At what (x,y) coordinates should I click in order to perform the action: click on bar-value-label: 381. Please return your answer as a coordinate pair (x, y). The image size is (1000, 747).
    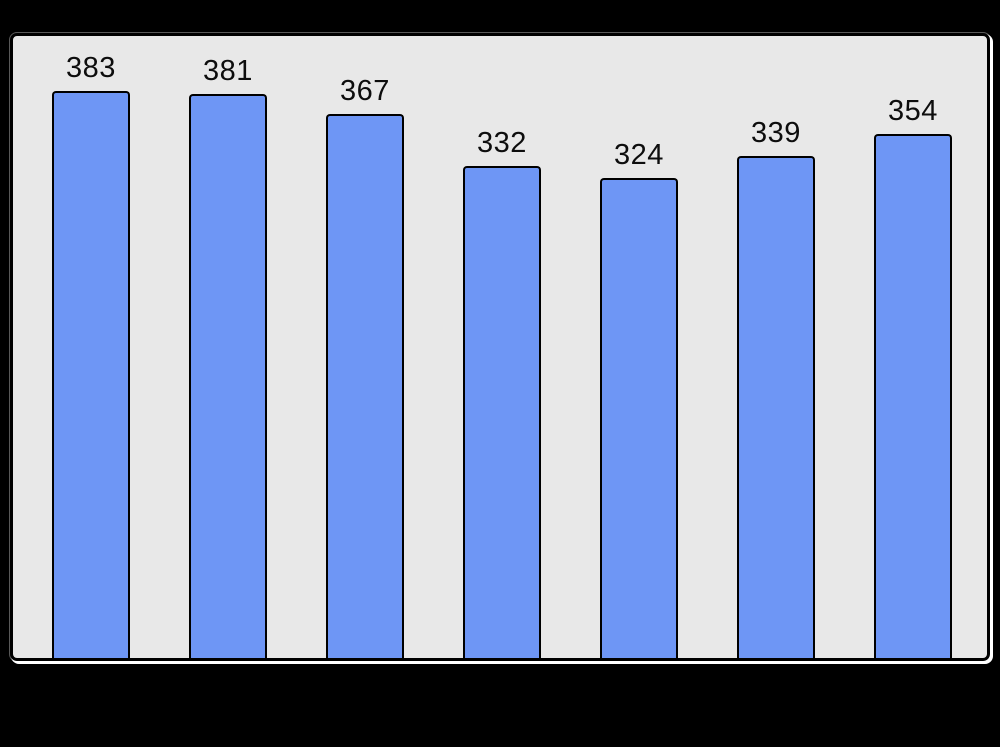
    Looking at the image, I should click on (228, 71).